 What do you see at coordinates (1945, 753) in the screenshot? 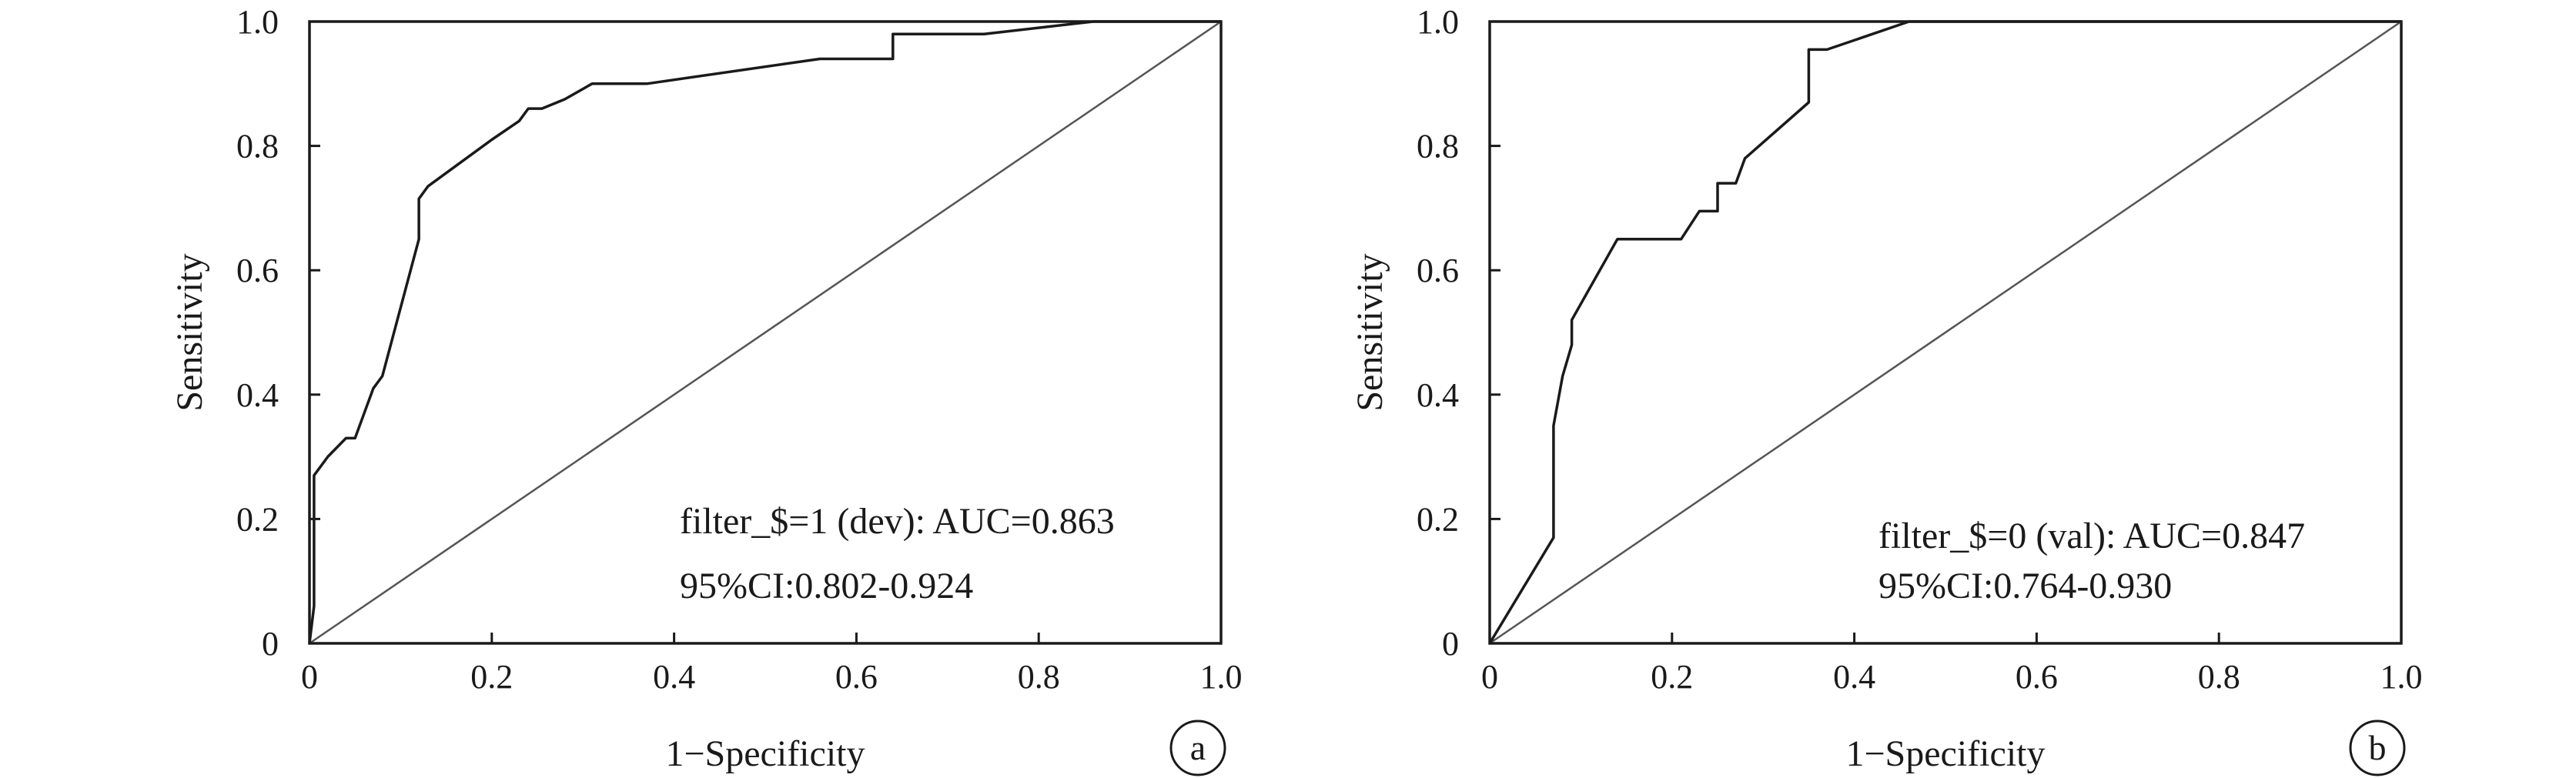
I see `panel-b-x-axis-label: 1−Specificity` at bounding box center [1945, 753].